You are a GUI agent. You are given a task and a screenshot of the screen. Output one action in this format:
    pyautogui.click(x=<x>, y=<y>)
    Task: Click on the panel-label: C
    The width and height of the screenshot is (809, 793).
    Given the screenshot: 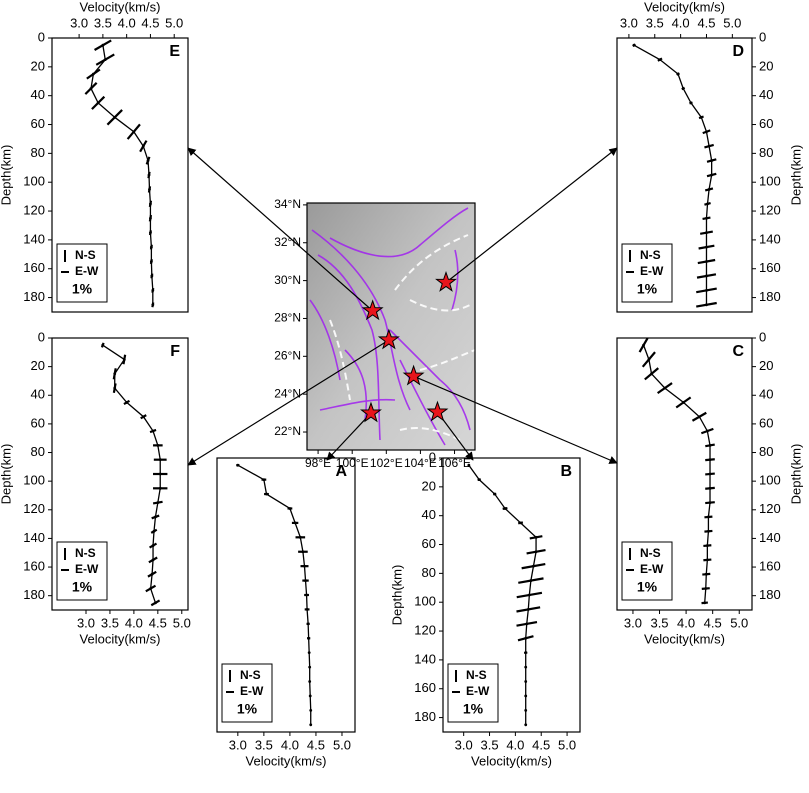 What is the action you would take?
    pyautogui.click(x=738, y=351)
    